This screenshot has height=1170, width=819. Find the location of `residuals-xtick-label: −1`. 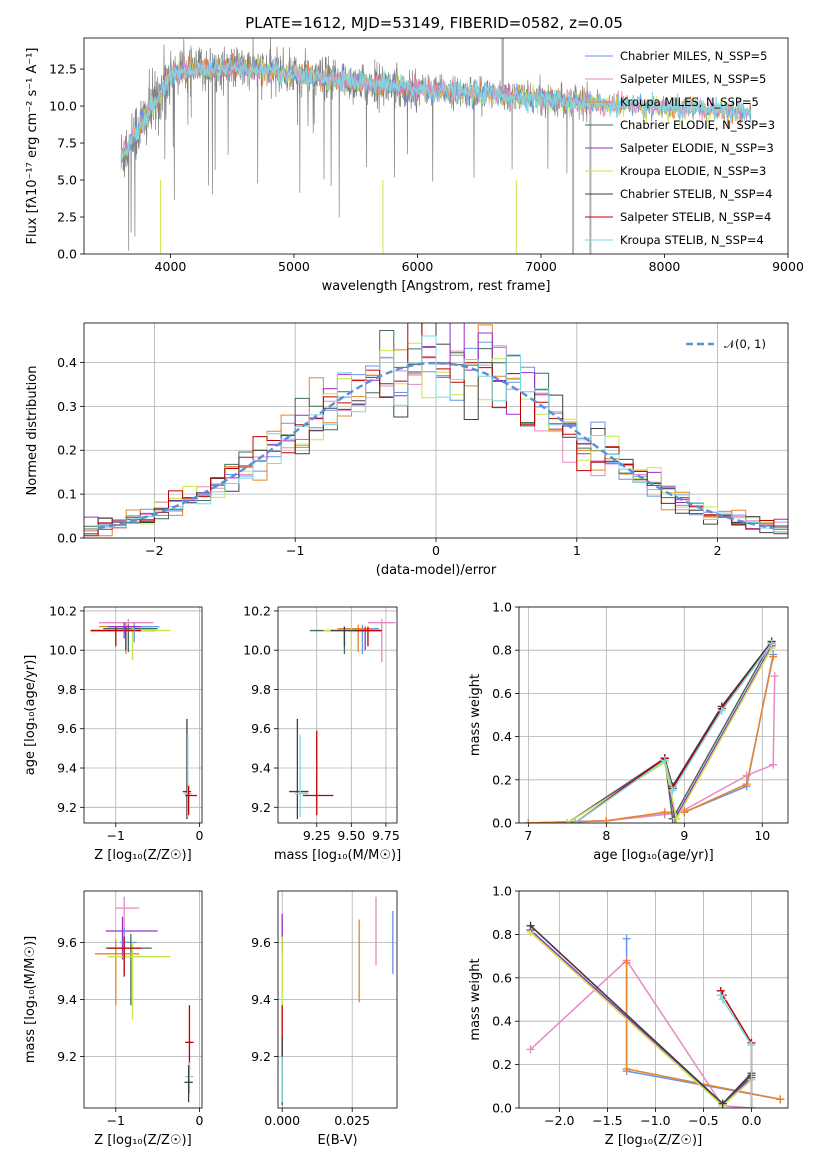

residuals-xtick-label: −1 is located at coordinates (295, 550).